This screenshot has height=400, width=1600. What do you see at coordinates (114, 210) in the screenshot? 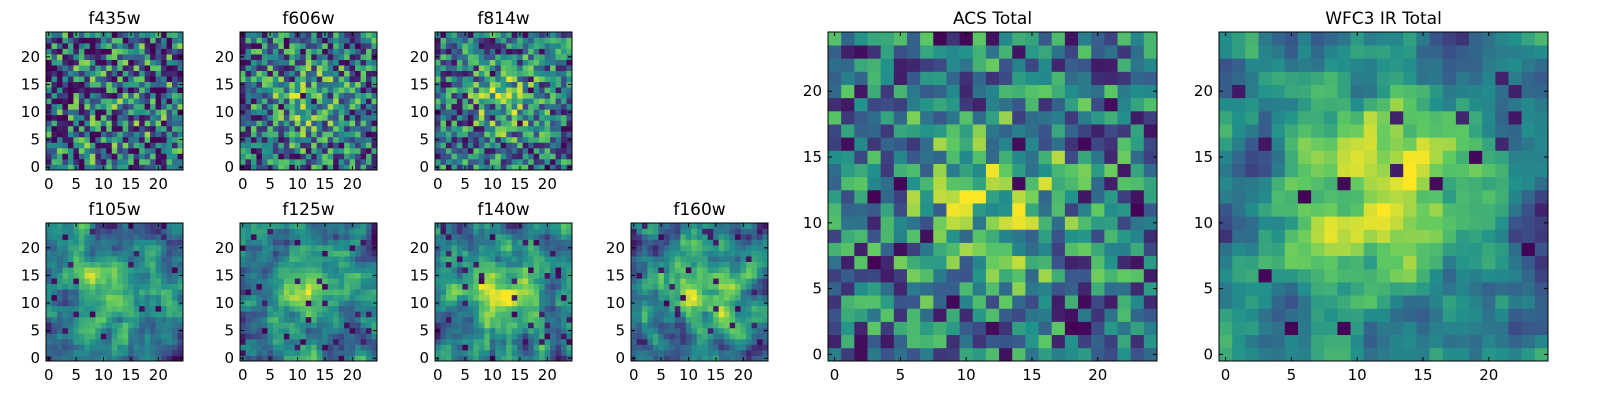
I see `panel-title: f105w` at bounding box center [114, 210].